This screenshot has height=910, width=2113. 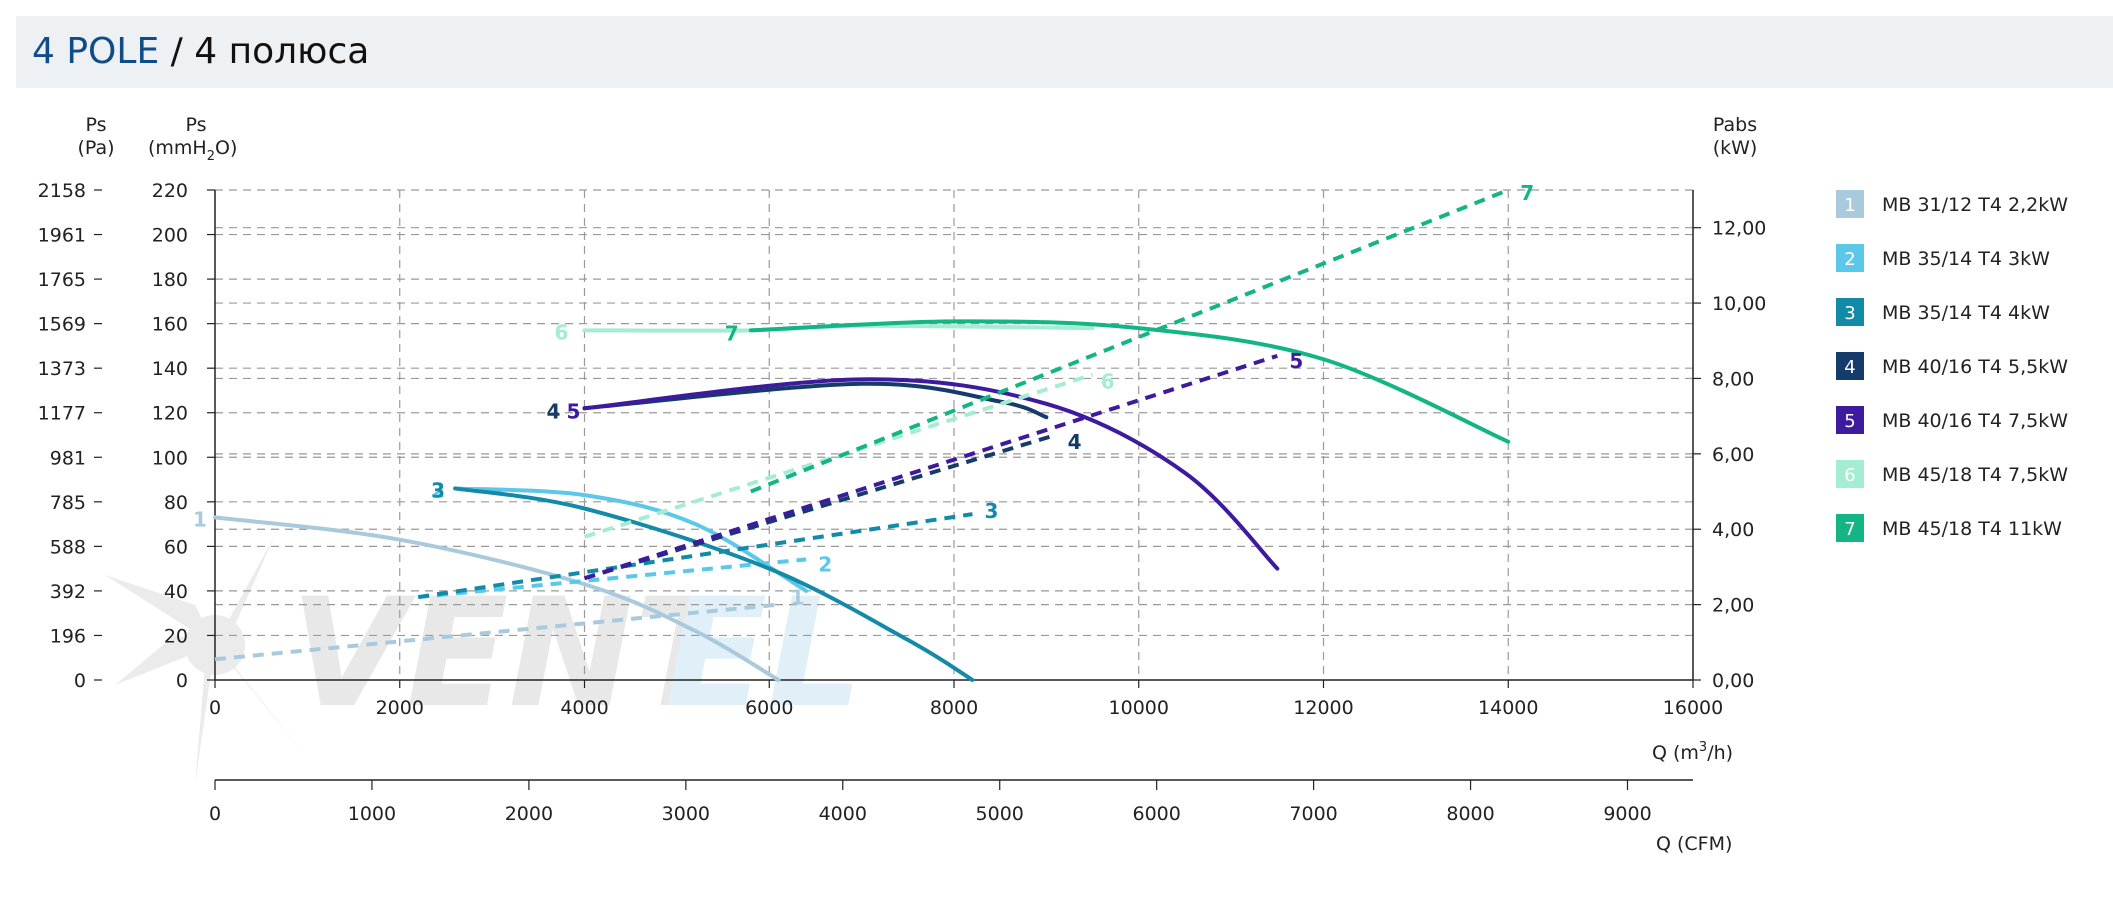 I want to click on svg-text: VENT, so click(x=518, y=654).